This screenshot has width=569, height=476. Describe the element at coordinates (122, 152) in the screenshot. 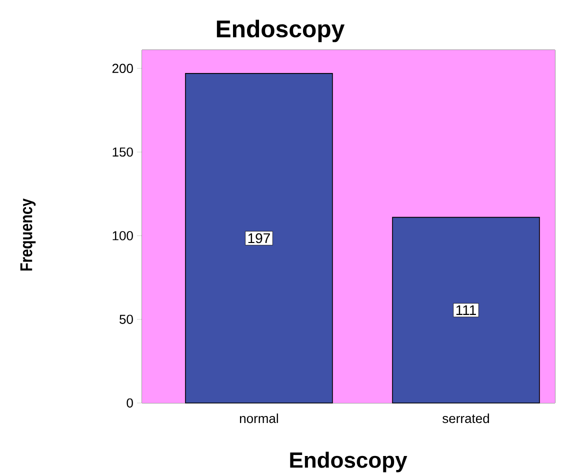

I see `y-tick-label: 150` at that location.